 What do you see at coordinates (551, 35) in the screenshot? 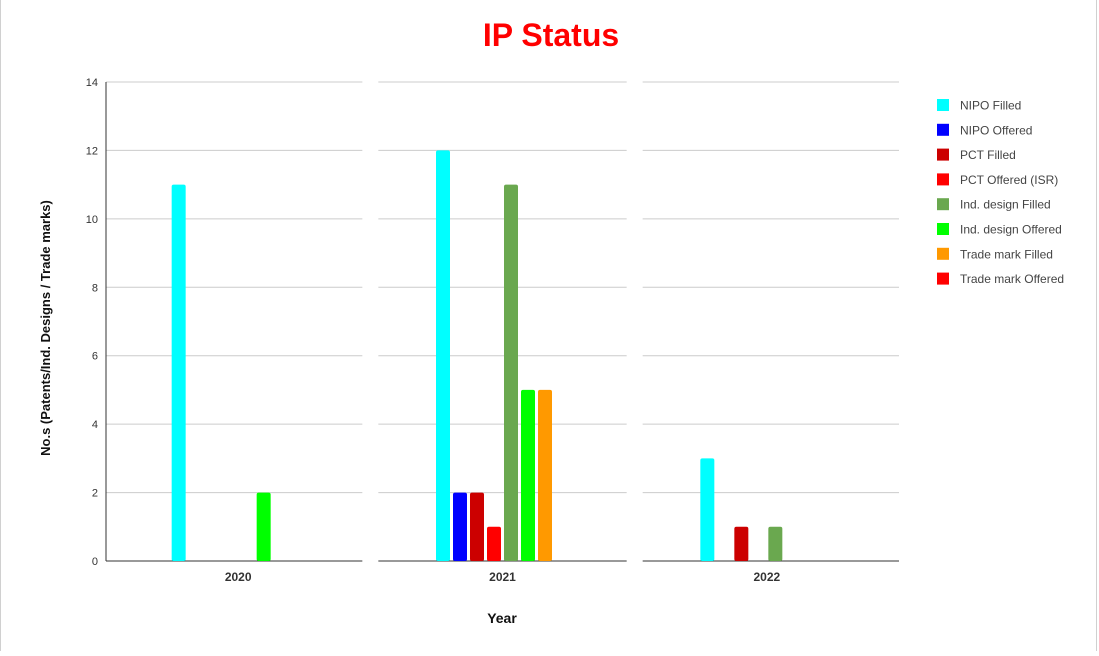
I see `chart-title: IP Status` at bounding box center [551, 35].